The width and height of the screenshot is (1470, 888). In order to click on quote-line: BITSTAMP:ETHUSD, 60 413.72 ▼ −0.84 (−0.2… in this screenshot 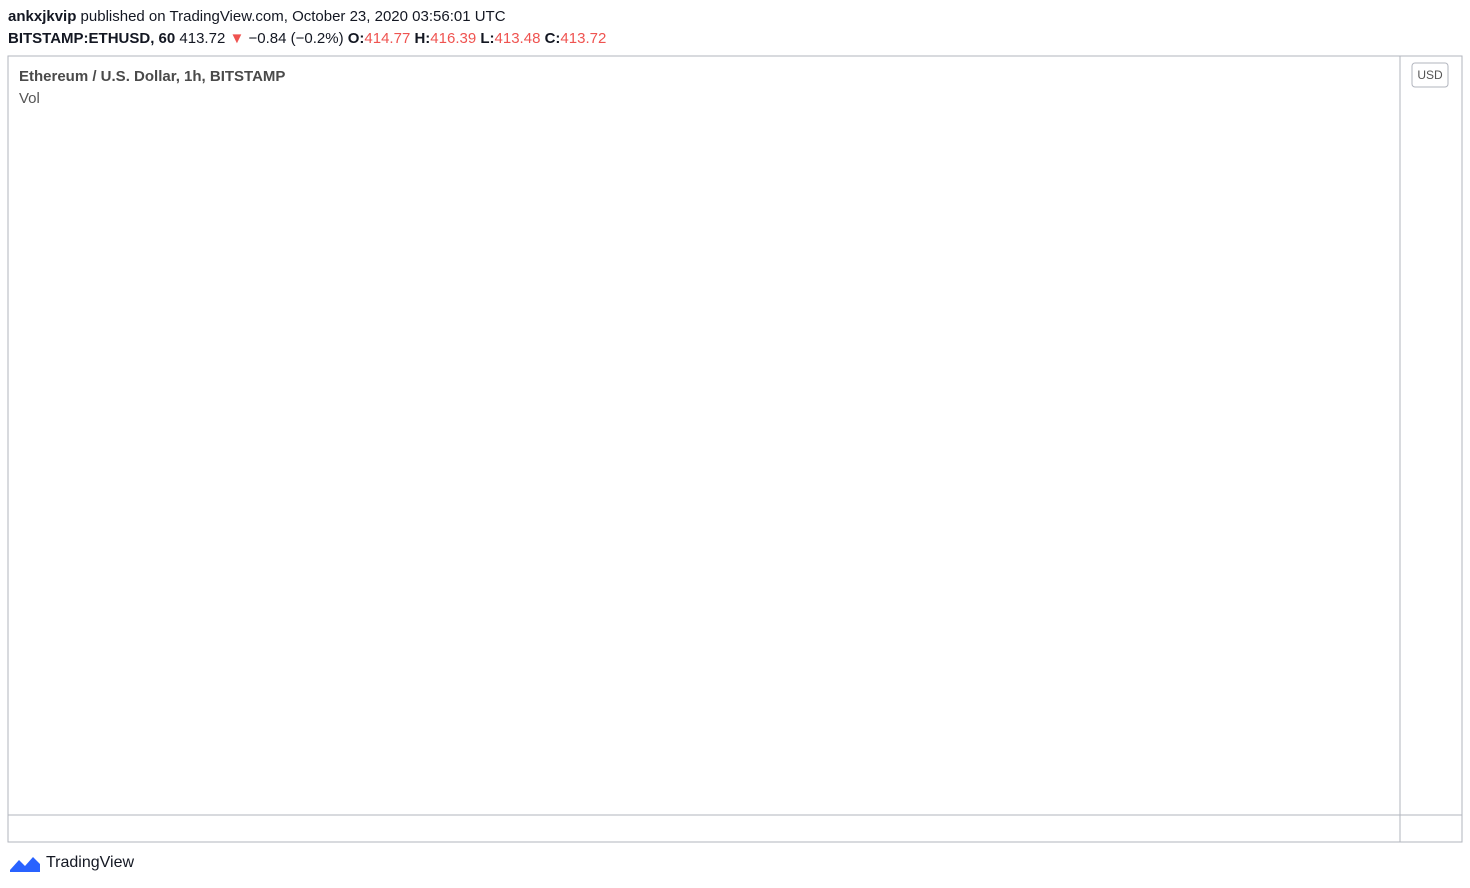, I will do `click(307, 39)`.